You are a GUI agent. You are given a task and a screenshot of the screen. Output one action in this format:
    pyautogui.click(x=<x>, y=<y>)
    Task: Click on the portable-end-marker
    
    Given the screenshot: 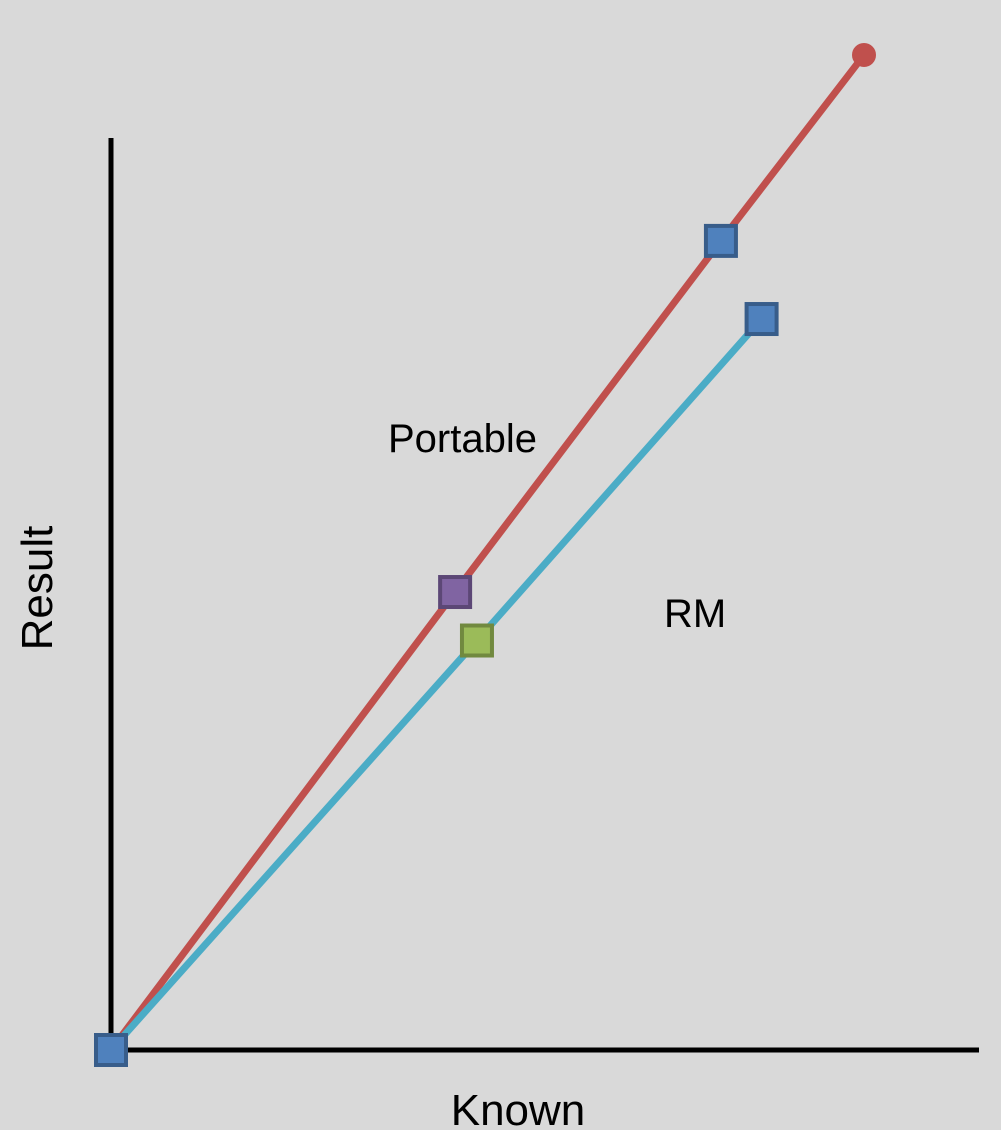 What is the action you would take?
    pyautogui.click(x=720, y=240)
    